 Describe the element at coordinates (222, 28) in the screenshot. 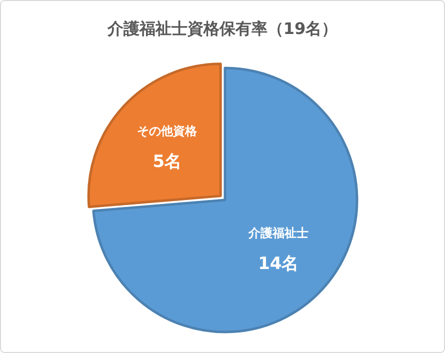

I see `chart-title: 介護福祉士資格保有率（19名）` at that location.